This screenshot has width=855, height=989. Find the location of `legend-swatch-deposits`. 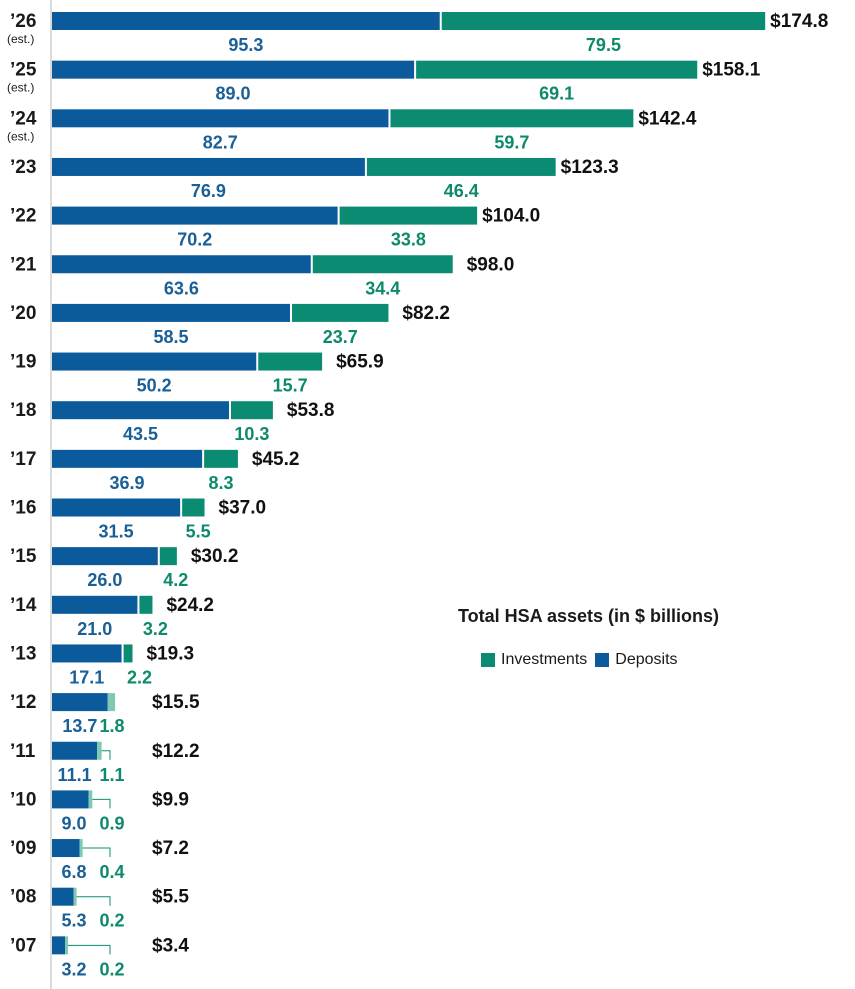

legend-swatch-deposits is located at coordinates (602, 660).